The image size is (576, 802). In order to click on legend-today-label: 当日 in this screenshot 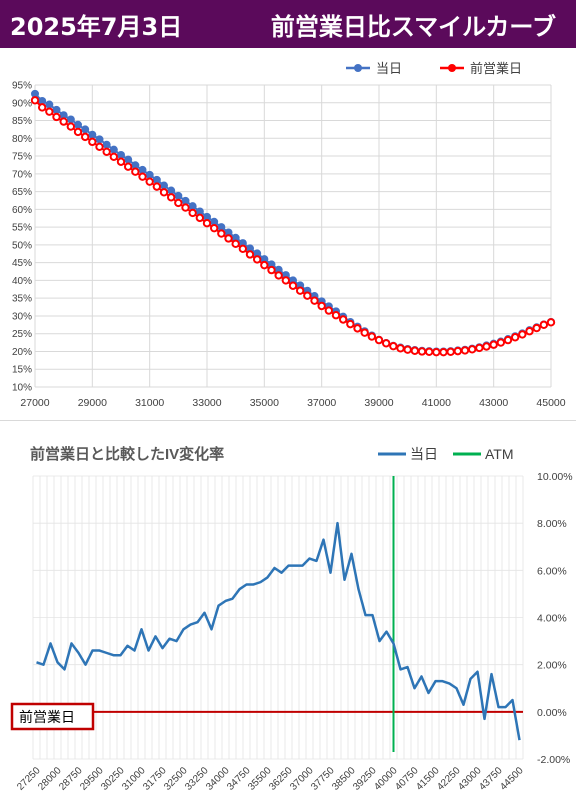, I will do `click(424, 454)`.